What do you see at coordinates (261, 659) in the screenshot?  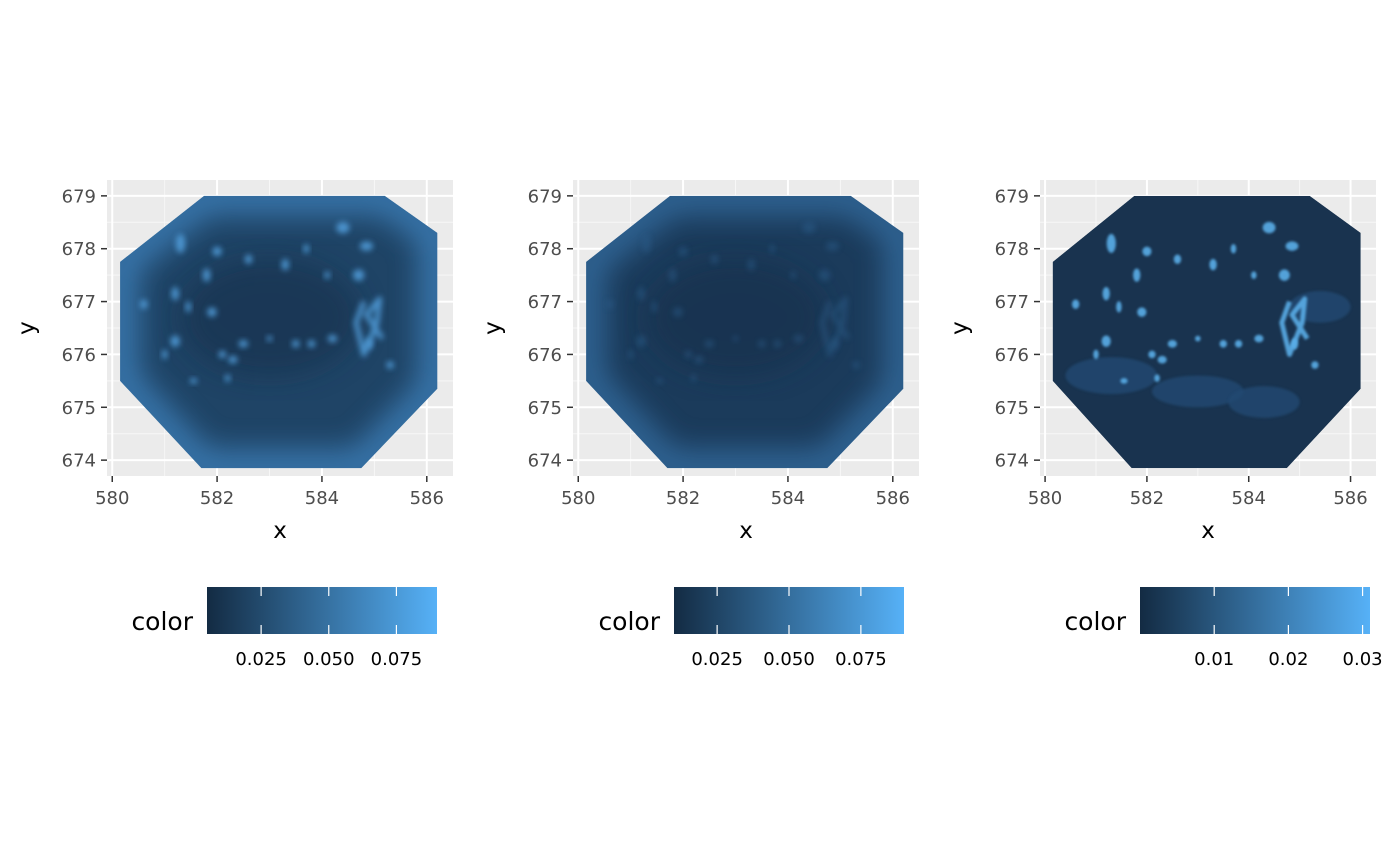 I see `legend-tick-label: 0.025` at bounding box center [261, 659].